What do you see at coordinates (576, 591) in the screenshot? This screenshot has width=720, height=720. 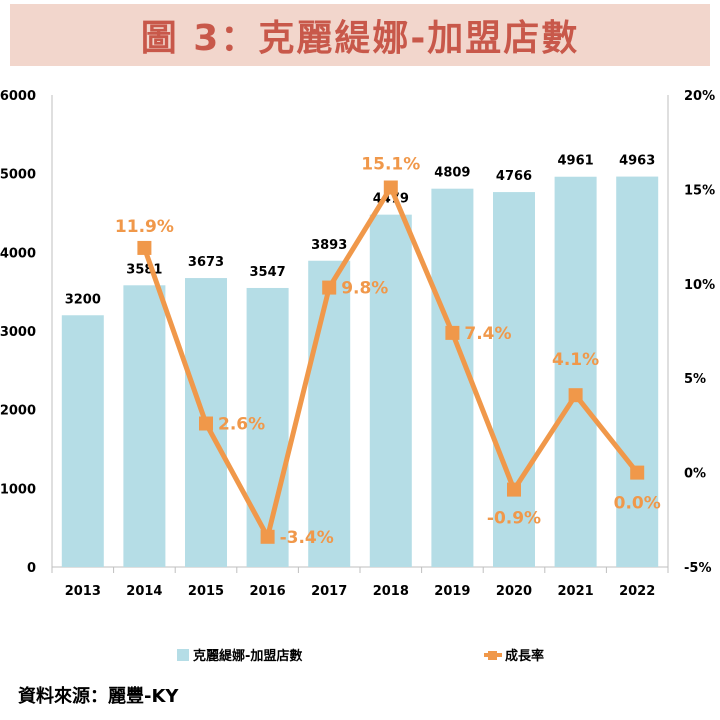 I see `x-tick-label: 2021` at bounding box center [576, 591].